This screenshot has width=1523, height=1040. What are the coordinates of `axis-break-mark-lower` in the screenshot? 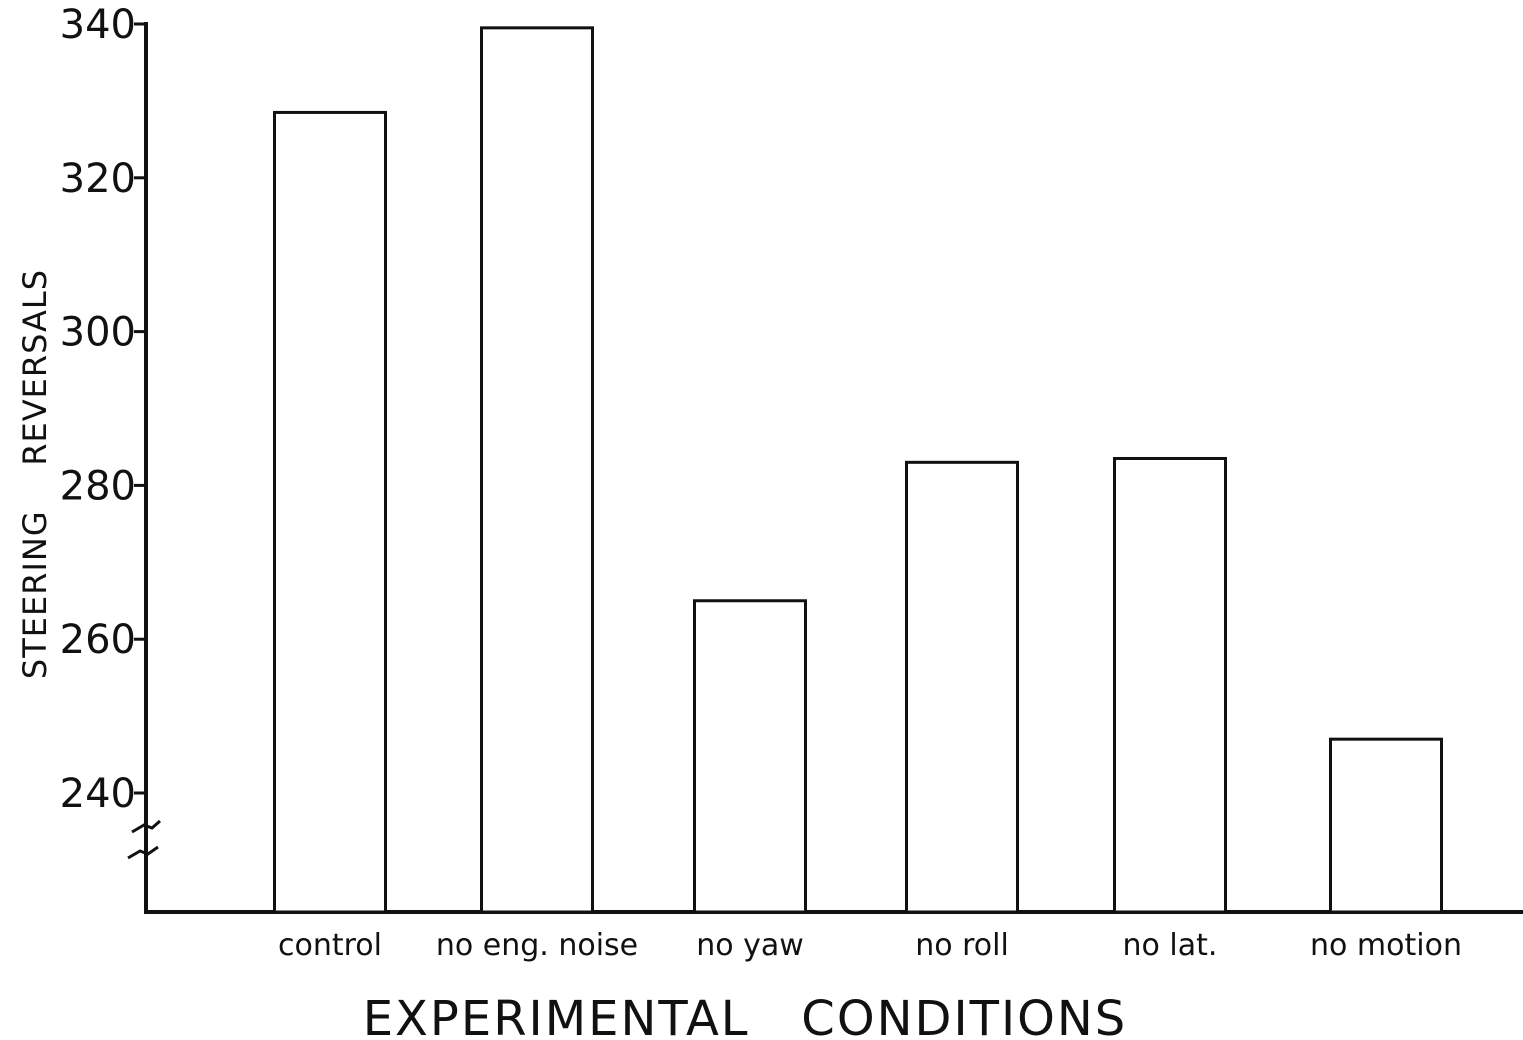 It's located at (143, 852).